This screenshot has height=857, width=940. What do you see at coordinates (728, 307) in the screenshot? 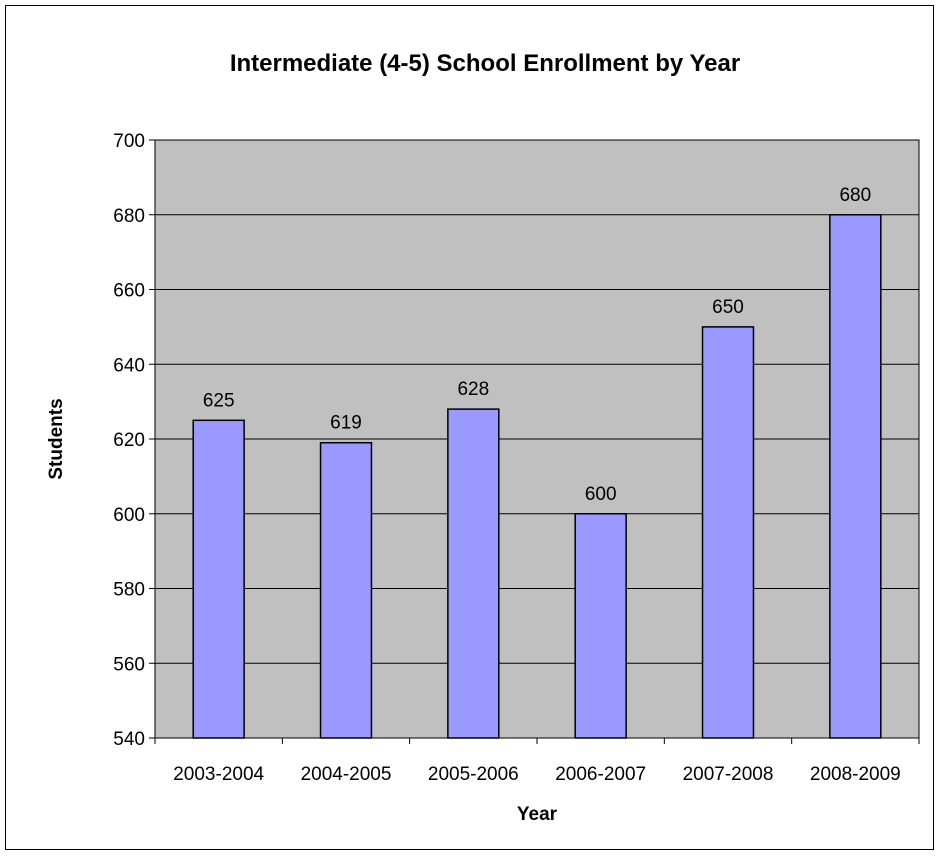
I see `data-label: 650` at bounding box center [728, 307].